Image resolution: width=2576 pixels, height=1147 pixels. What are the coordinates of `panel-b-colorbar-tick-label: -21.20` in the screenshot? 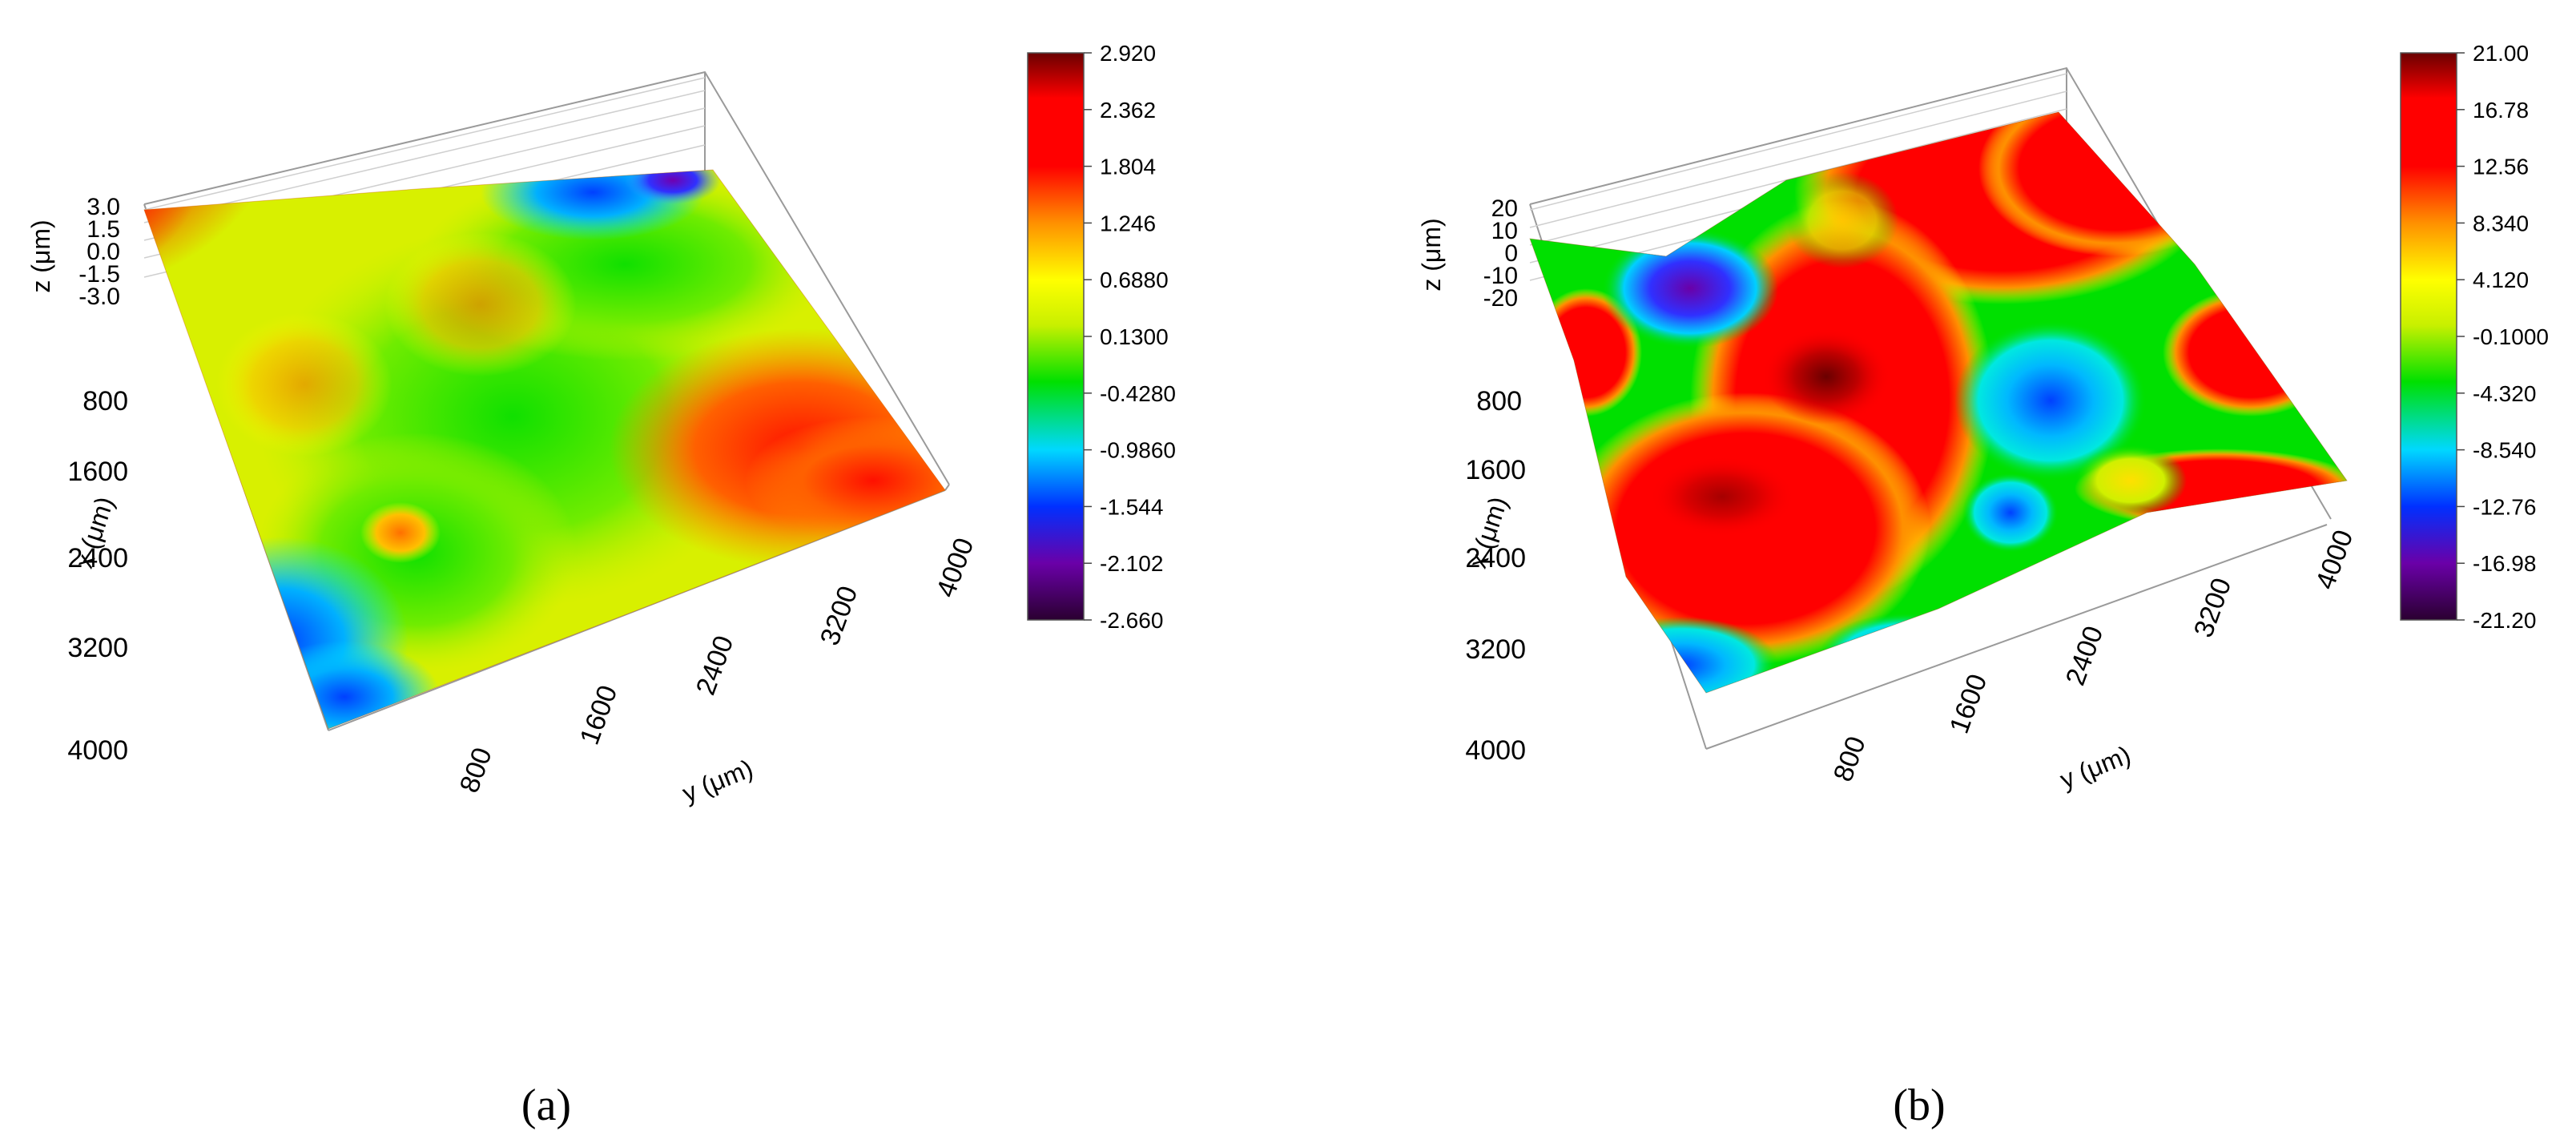 It's located at (2505, 620).